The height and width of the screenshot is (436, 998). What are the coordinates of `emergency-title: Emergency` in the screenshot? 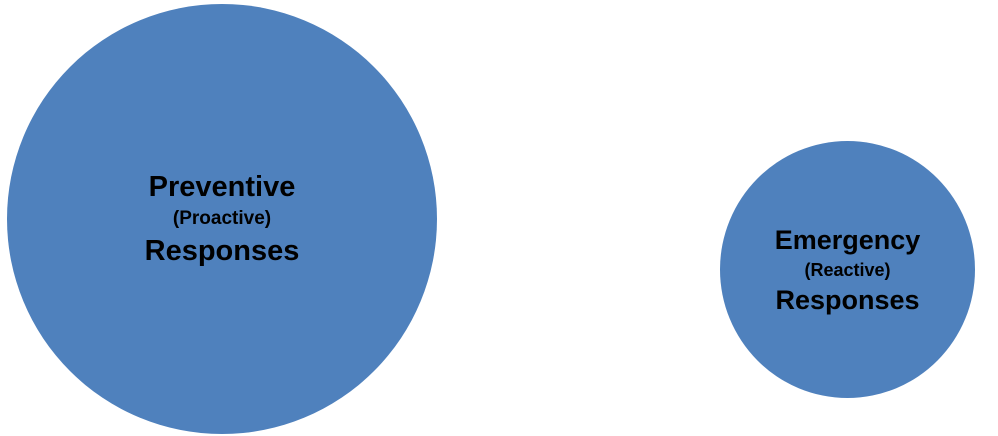 It's located at (847, 239).